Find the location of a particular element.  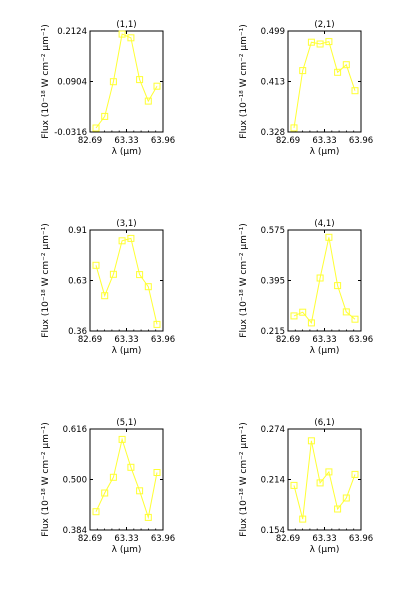

y-tick-label: 0.91 is located at coordinates (77, 231).